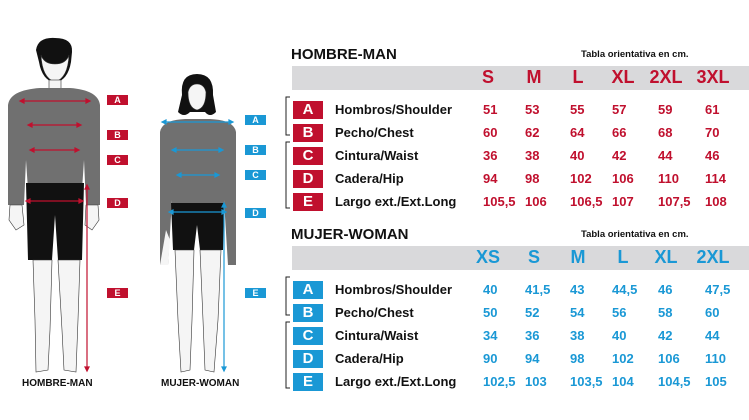 Image resolution: width=749 pixels, height=420 pixels. Describe the element at coordinates (532, 109) in the screenshot. I see `cell-value: 53` at that location.